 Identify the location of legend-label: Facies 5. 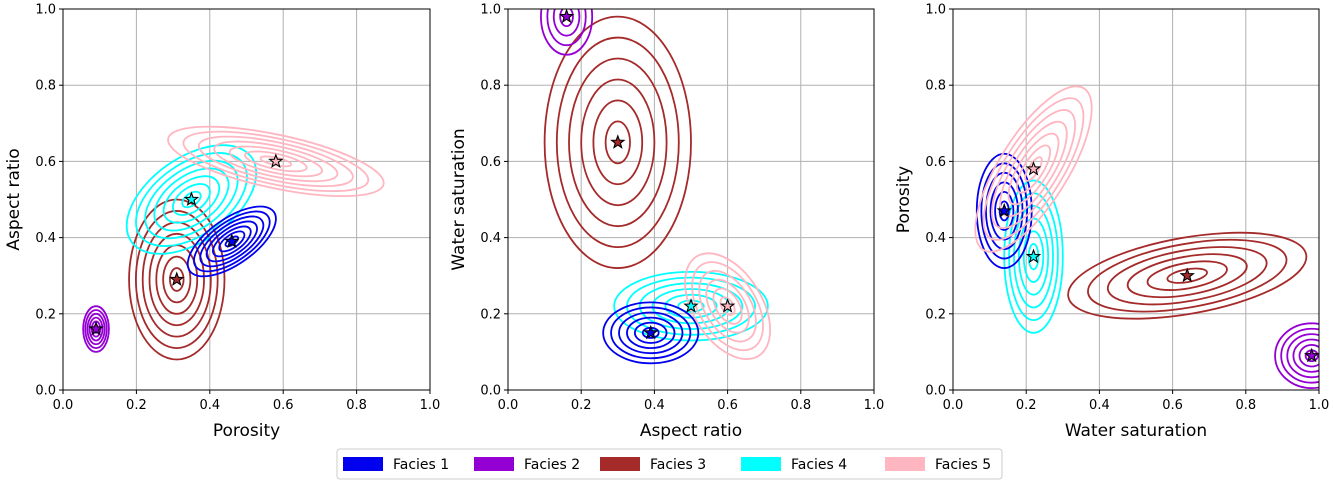
(963, 465).